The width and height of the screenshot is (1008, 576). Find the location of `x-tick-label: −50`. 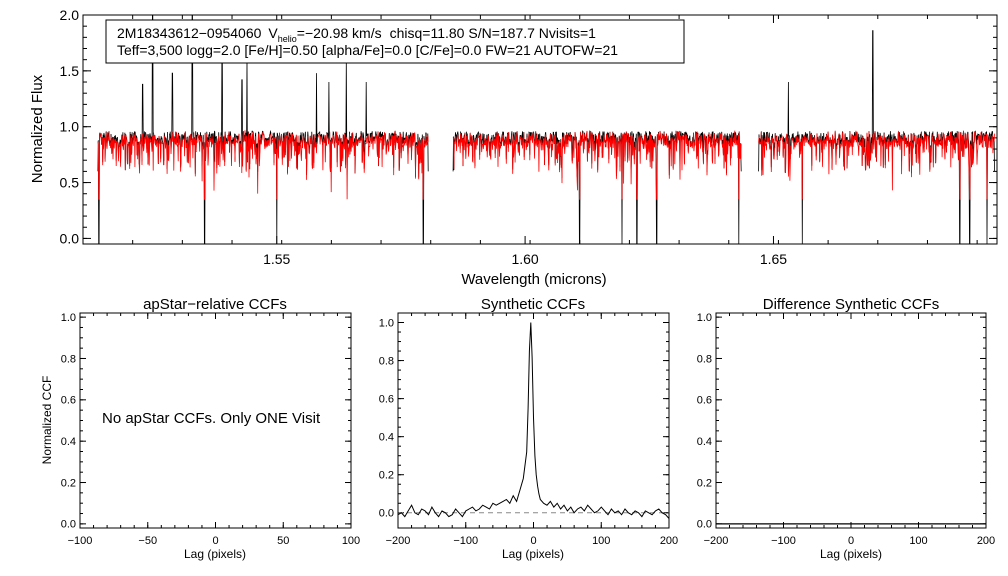

x-tick-label: −50 is located at coordinates (147, 541).